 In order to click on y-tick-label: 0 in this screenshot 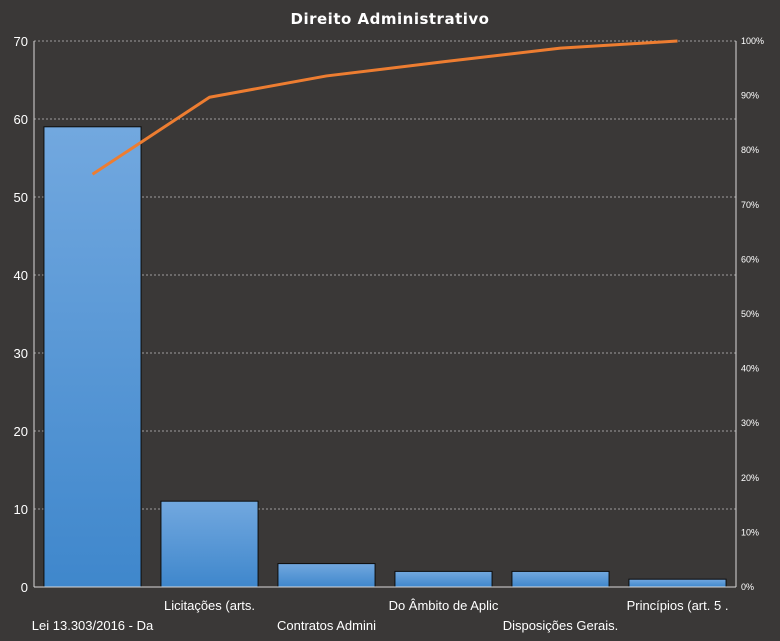, I will do `click(24, 587)`.